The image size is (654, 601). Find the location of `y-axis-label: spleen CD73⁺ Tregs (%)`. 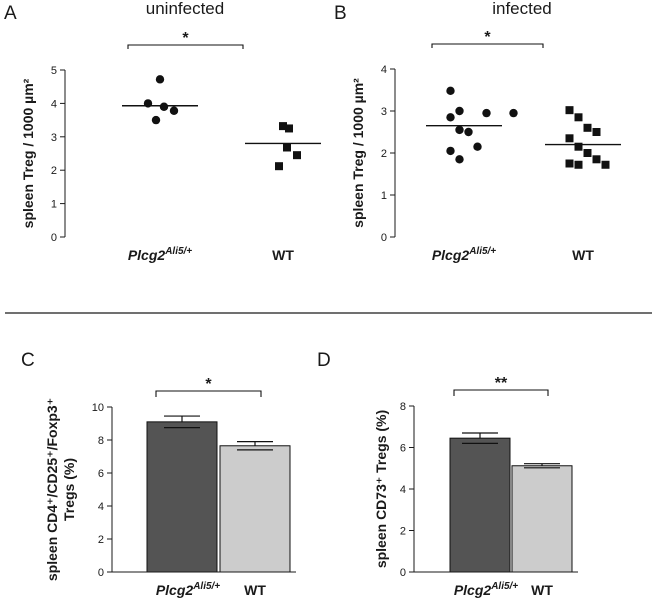

y-axis-label: spleen CD73⁺ Tregs (%) is located at coordinates (381, 489).